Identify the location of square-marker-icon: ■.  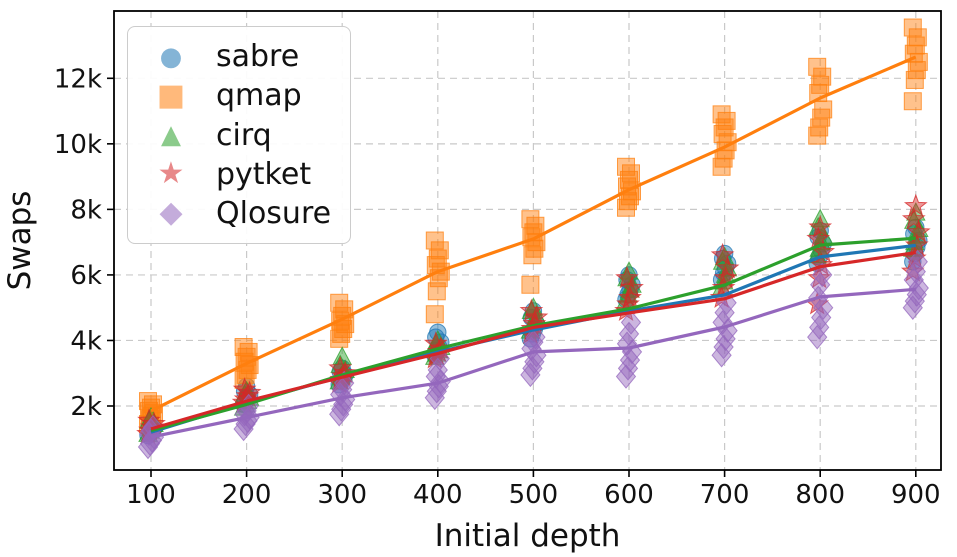
(171, 95).